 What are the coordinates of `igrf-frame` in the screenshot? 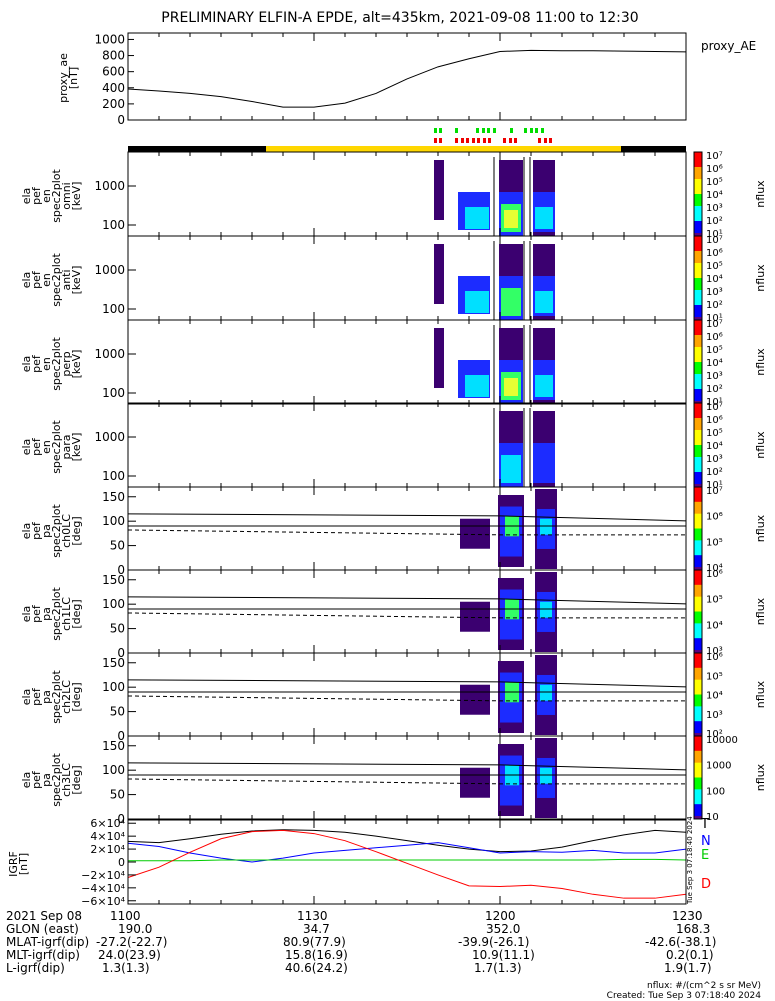 It's located at (407, 862).